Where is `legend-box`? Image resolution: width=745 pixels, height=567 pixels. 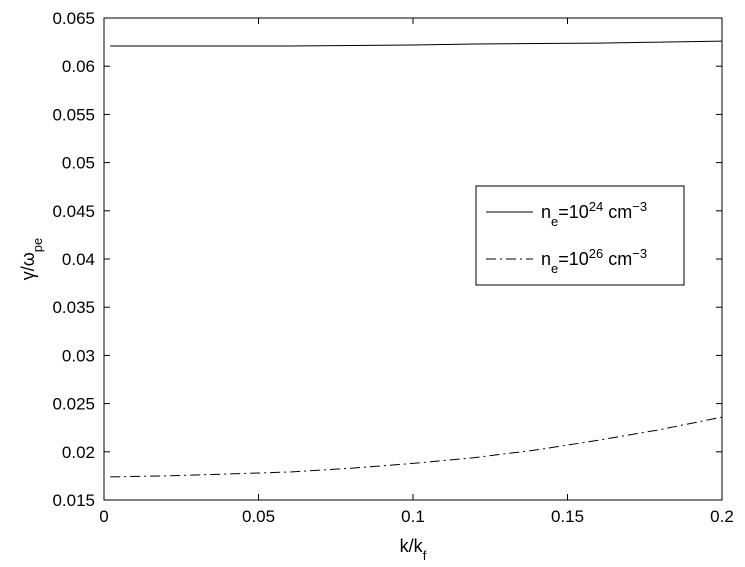
legend-box is located at coordinates (580, 235).